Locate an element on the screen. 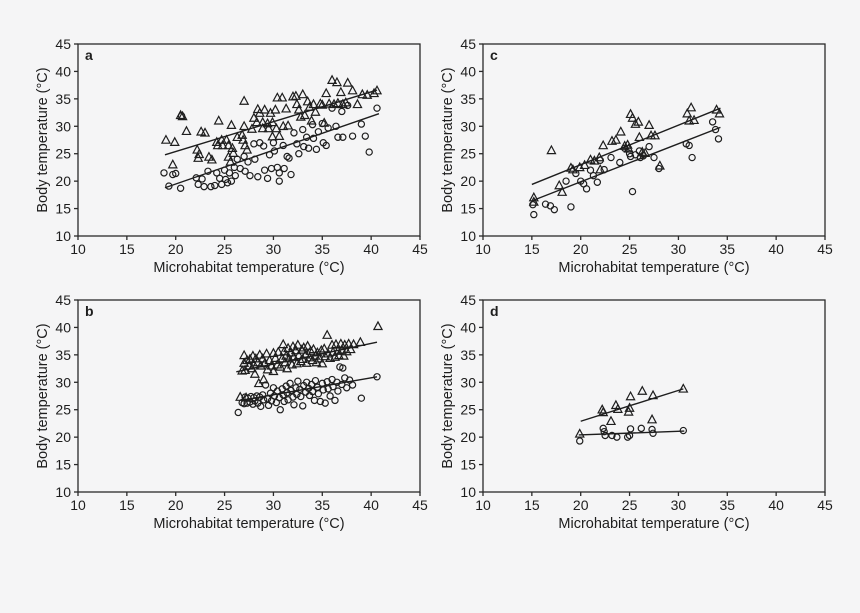 This screenshot has width=860, height=613. x-tick-label: 25 is located at coordinates (225, 505).